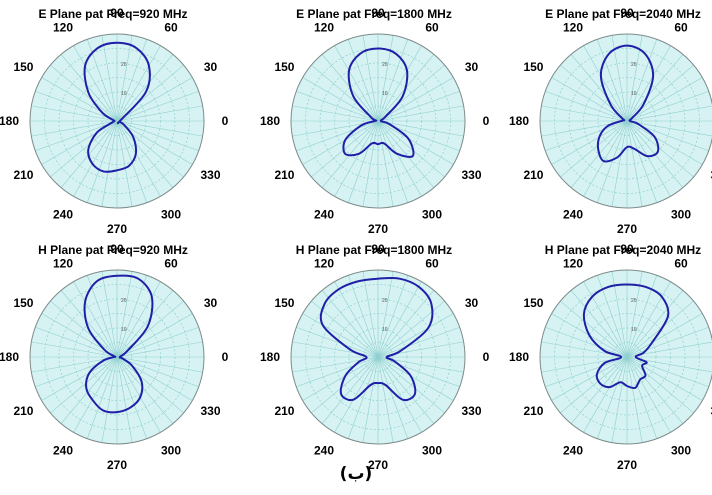  I want to click on pattern-curve, so click(118, 344).